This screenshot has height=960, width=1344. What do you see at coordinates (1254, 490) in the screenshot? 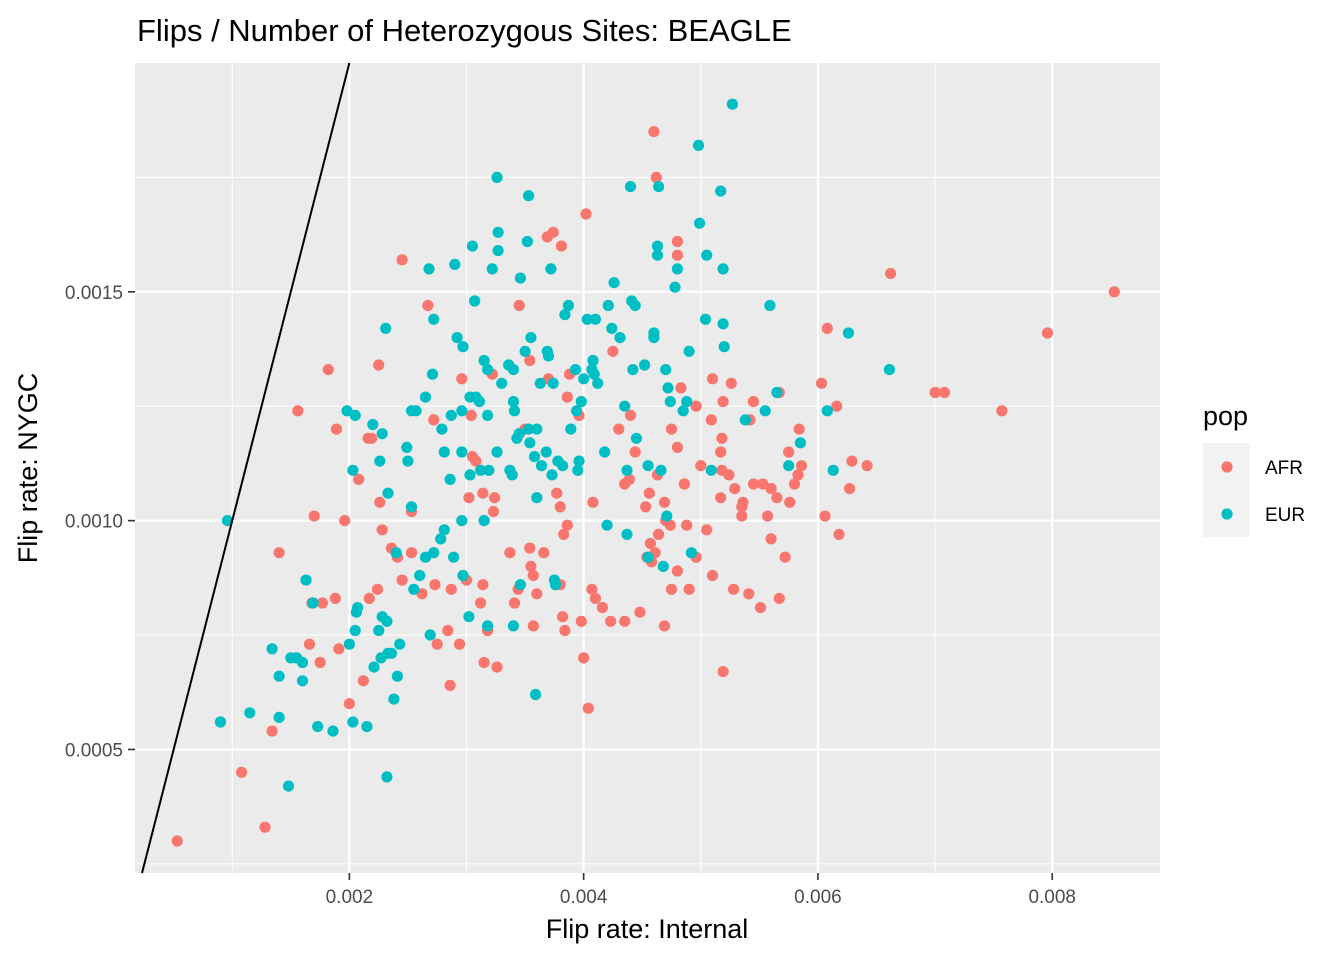
I see `legend-items: AFR EUR` at bounding box center [1254, 490].